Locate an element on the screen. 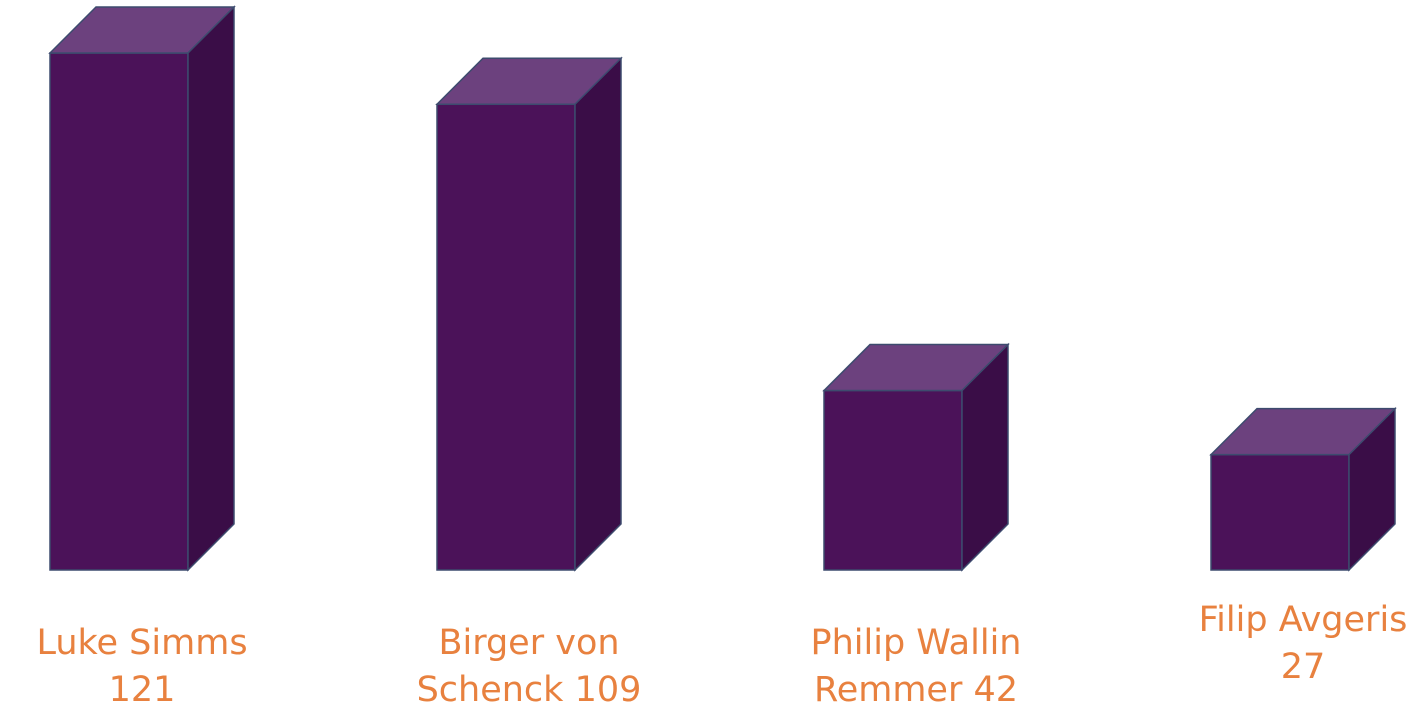 The image size is (1428, 721). category-name: Philip Wallin Remmer is located at coordinates (916, 666).